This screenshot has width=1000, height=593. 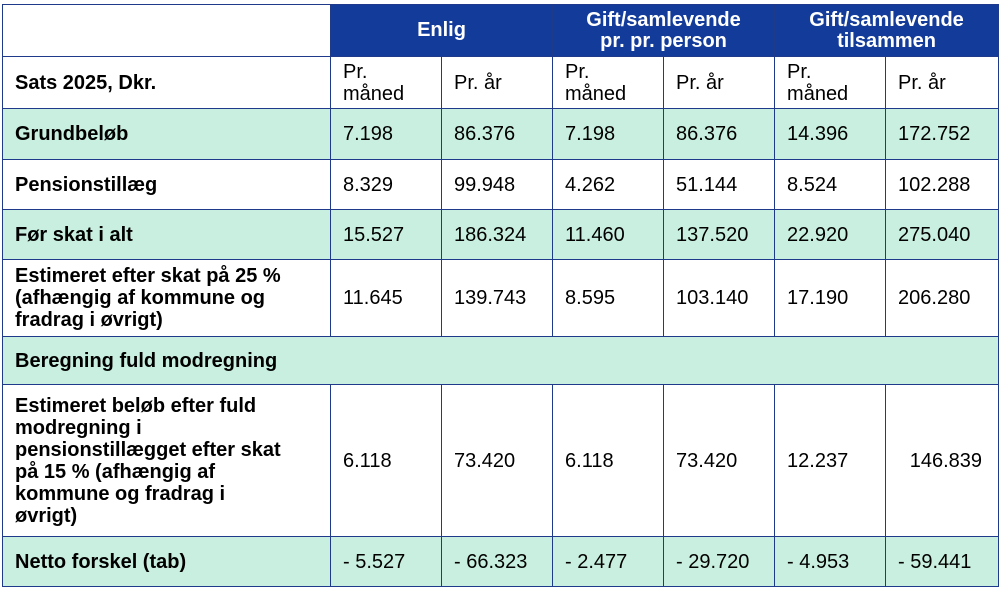 What do you see at coordinates (497, 561) in the screenshot?
I see `value-cell: - 66.323` at bounding box center [497, 561].